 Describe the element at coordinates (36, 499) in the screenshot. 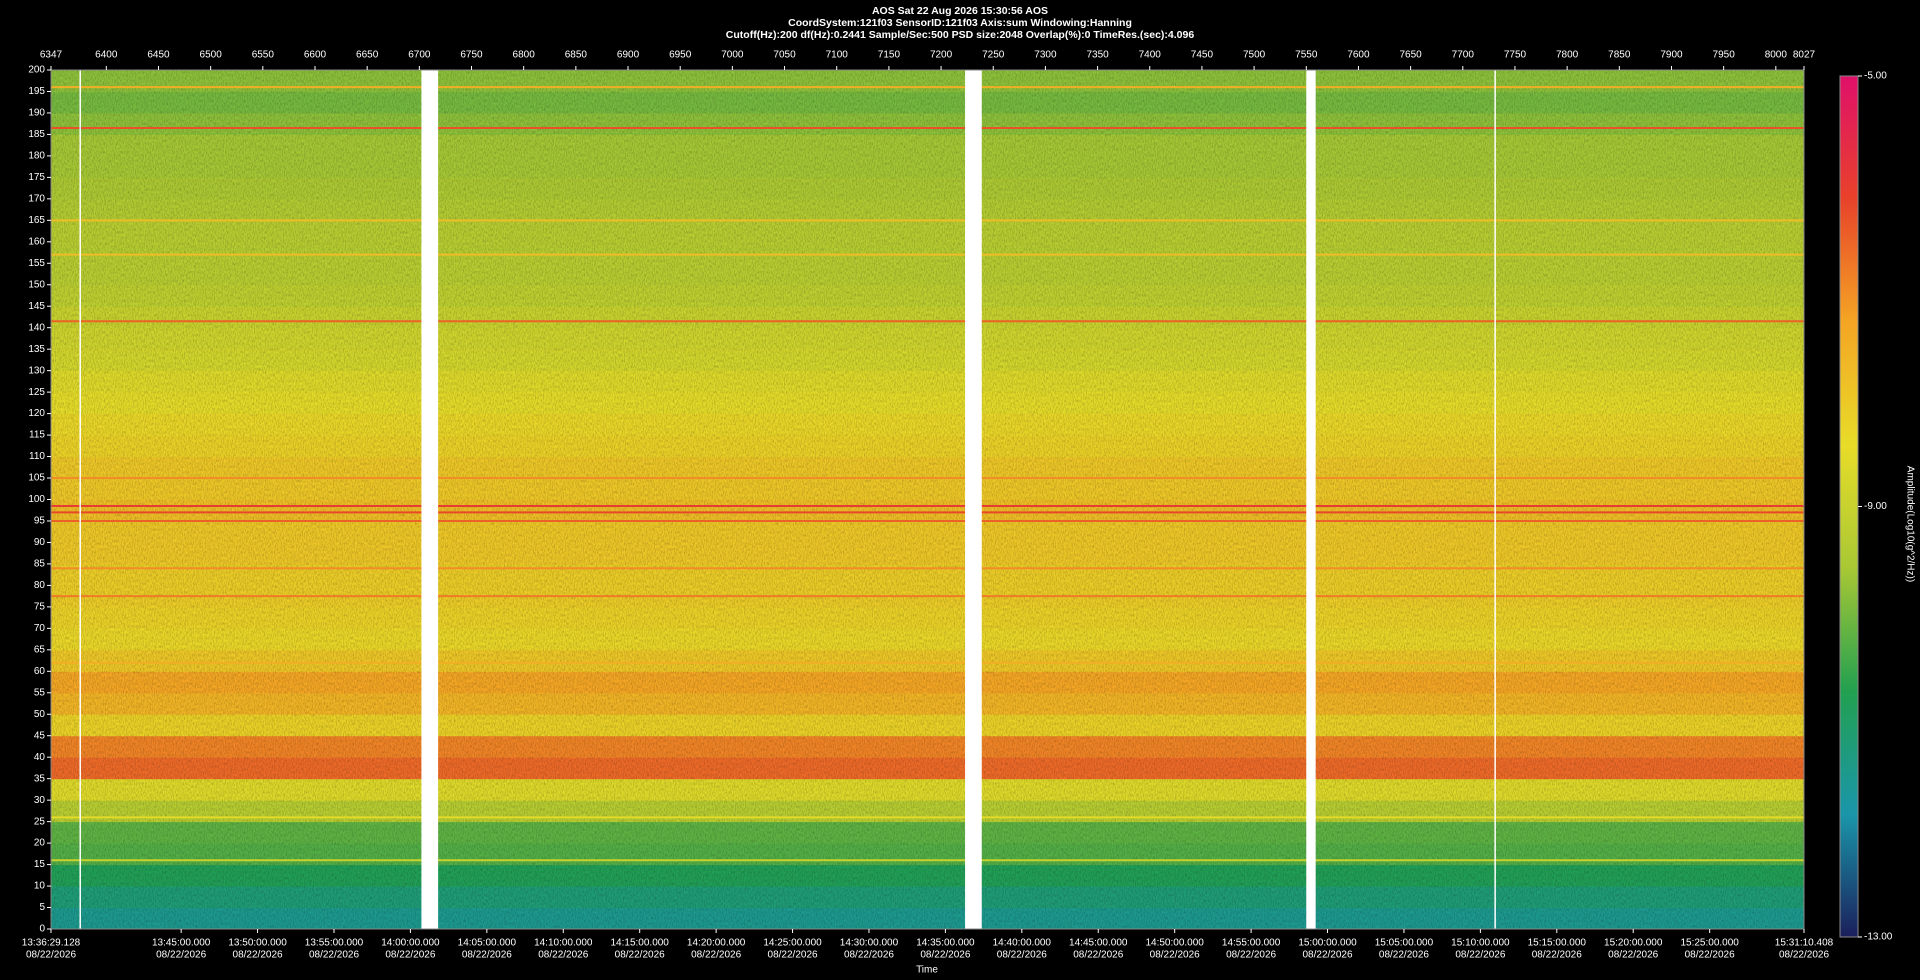

I see `y-tick-label: 100` at that location.